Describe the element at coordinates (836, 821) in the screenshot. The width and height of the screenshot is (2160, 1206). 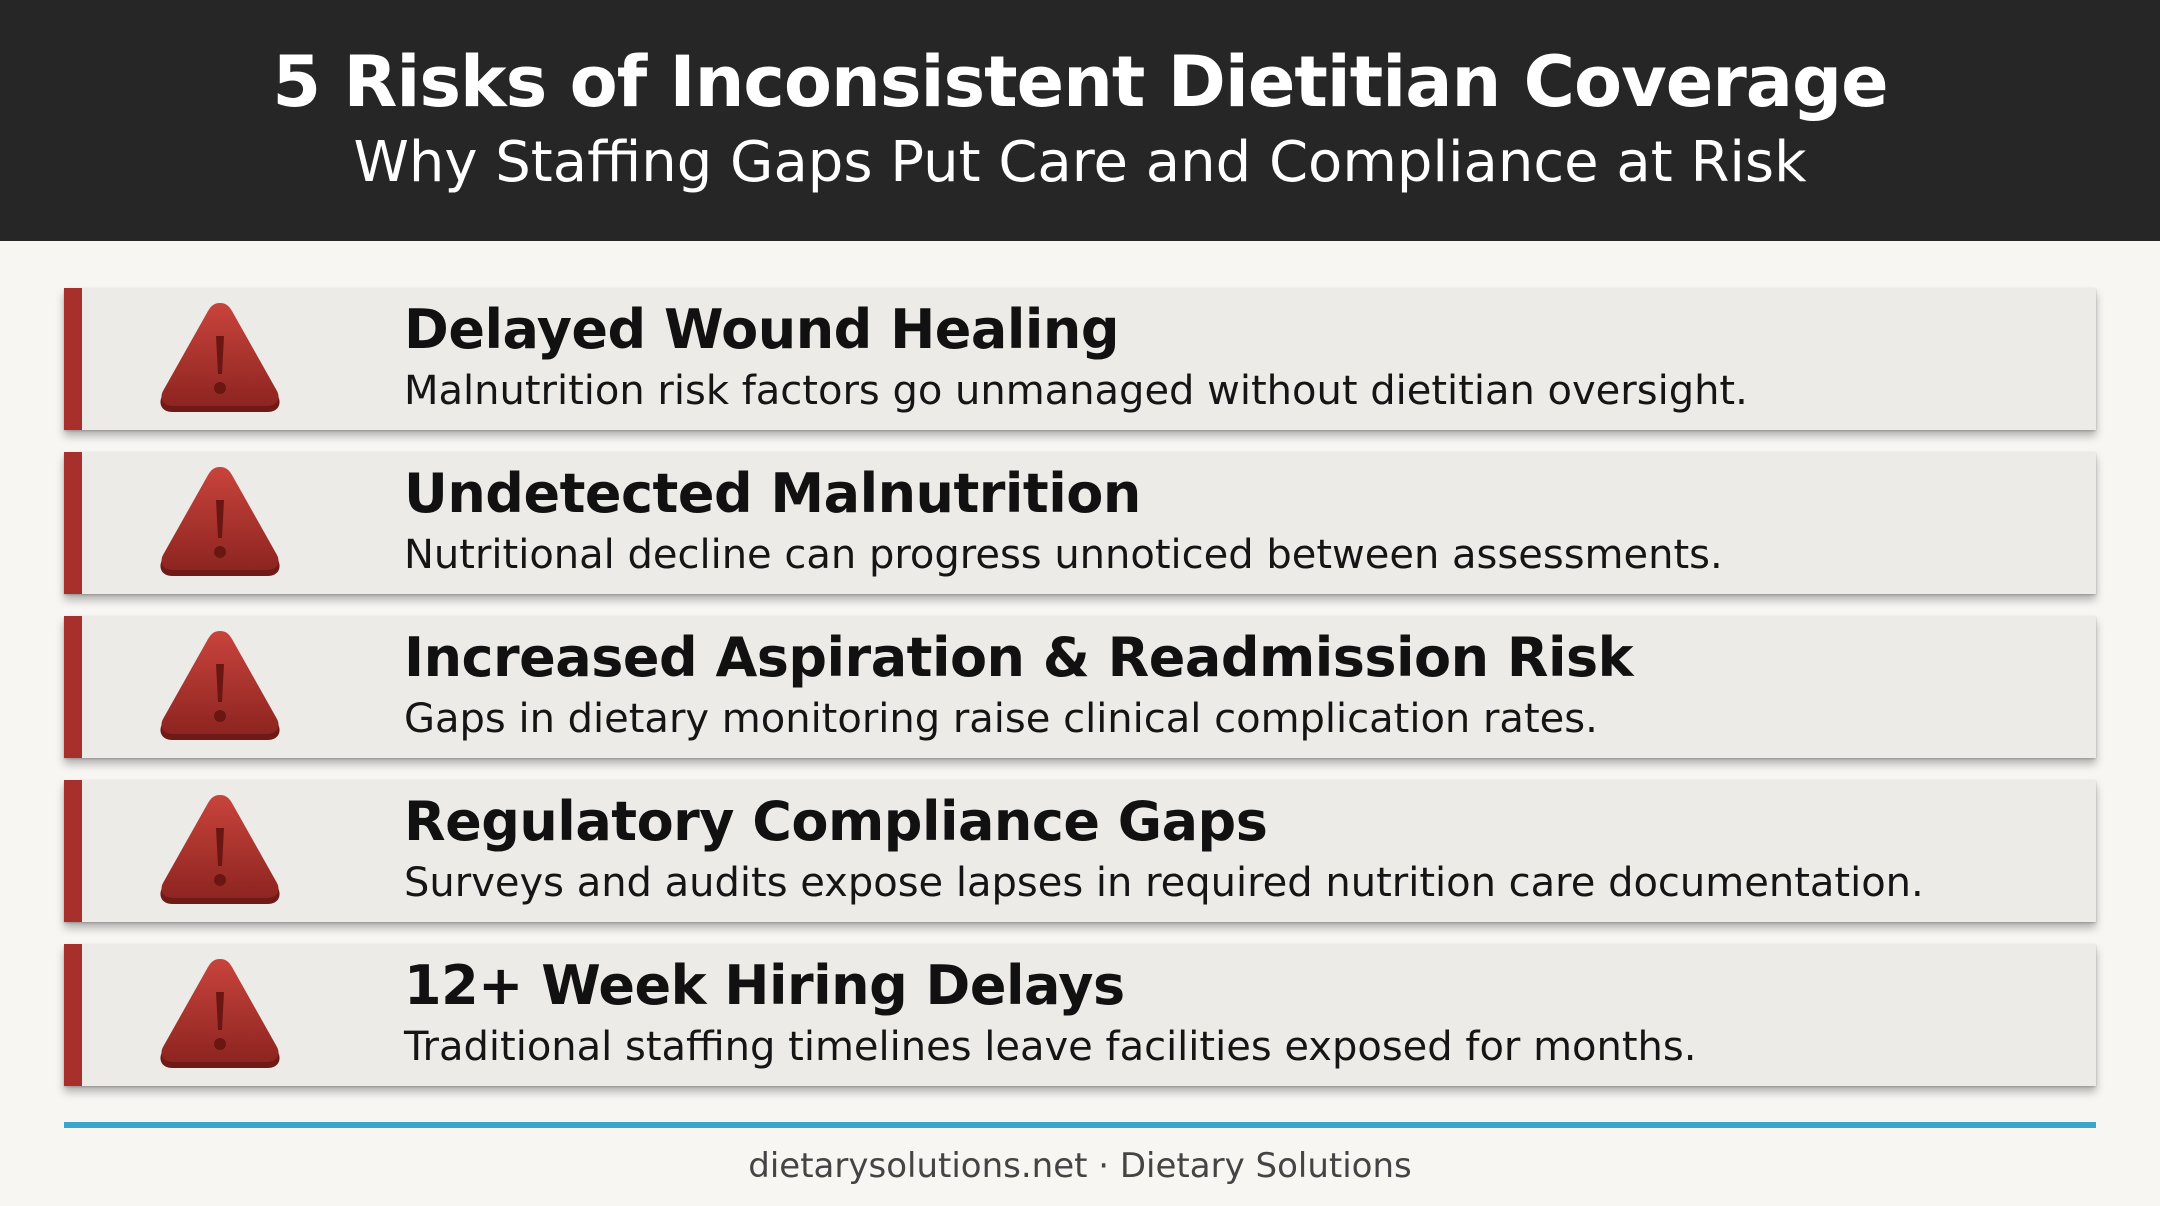
I see `risk-title: Regulatory Compliance Gaps` at that location.